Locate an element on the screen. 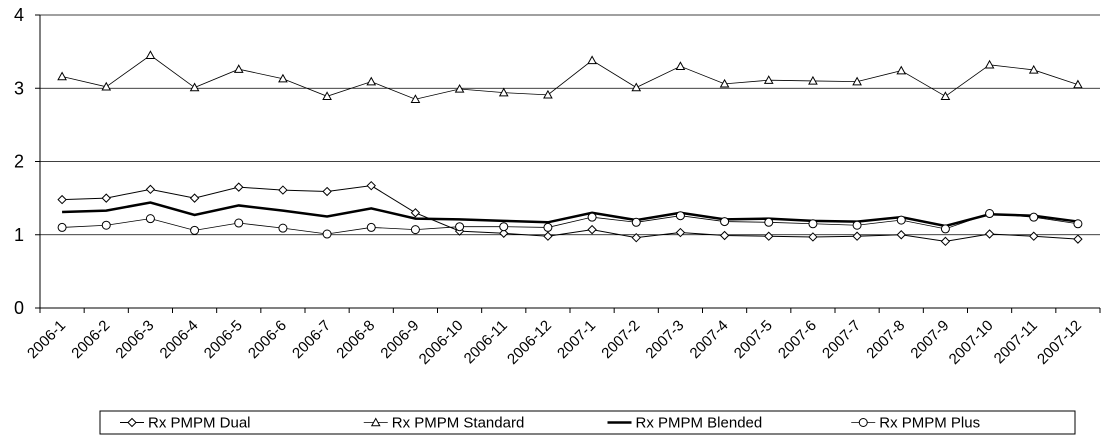 This screenshot has width=1107, height=443. legend-entry: Rx PMPM Blended is located at coordinates (685, 423).